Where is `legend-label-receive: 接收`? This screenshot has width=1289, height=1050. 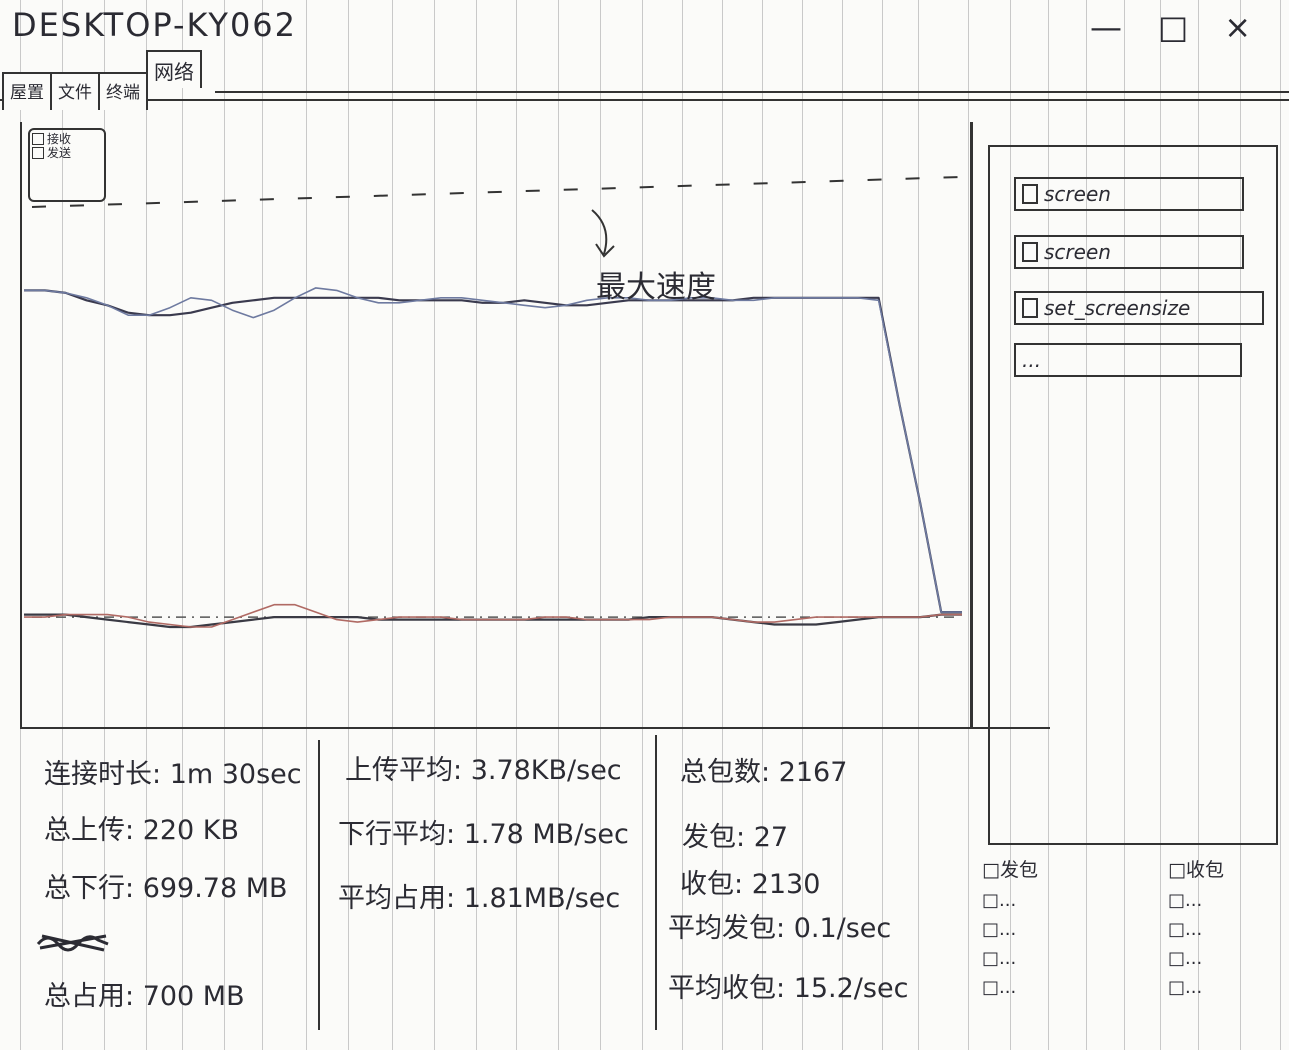
legend-label-receive: 接收 is located at coordinates (59, 139).